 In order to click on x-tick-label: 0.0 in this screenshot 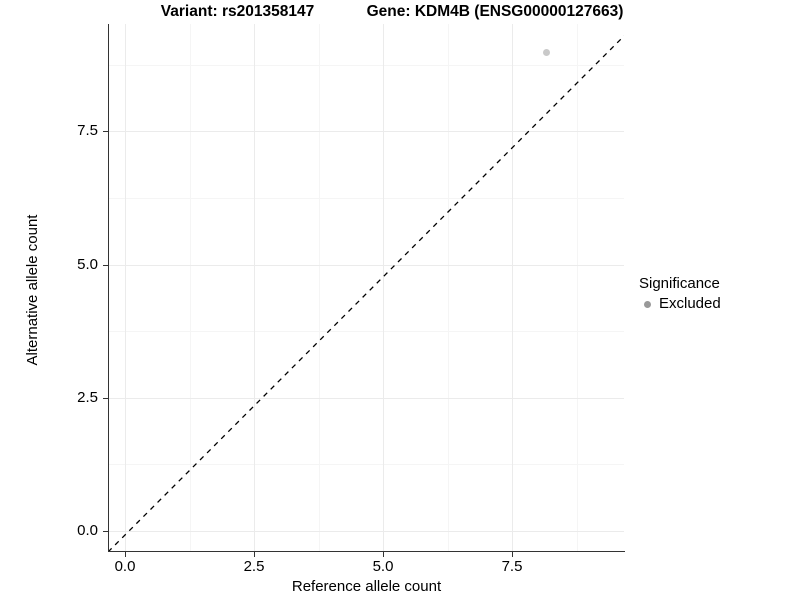, I will do `click(125, 566)`.